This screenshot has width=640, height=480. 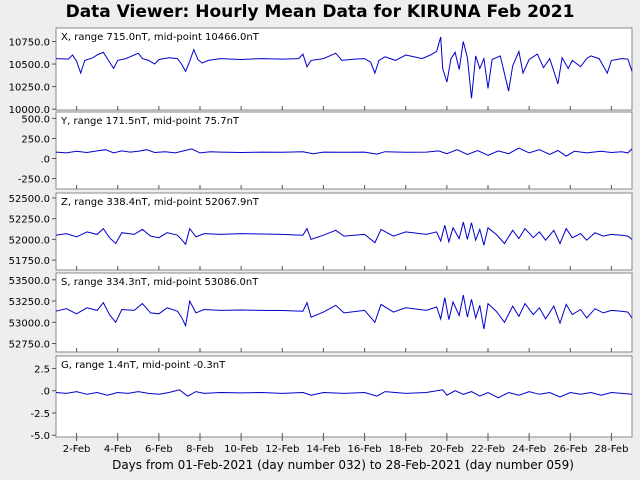 What do you see at coordinates (29, 65) in the screenshot?
I see `y-tick-label-x: 10500.0` at bounding box center [29, 65].